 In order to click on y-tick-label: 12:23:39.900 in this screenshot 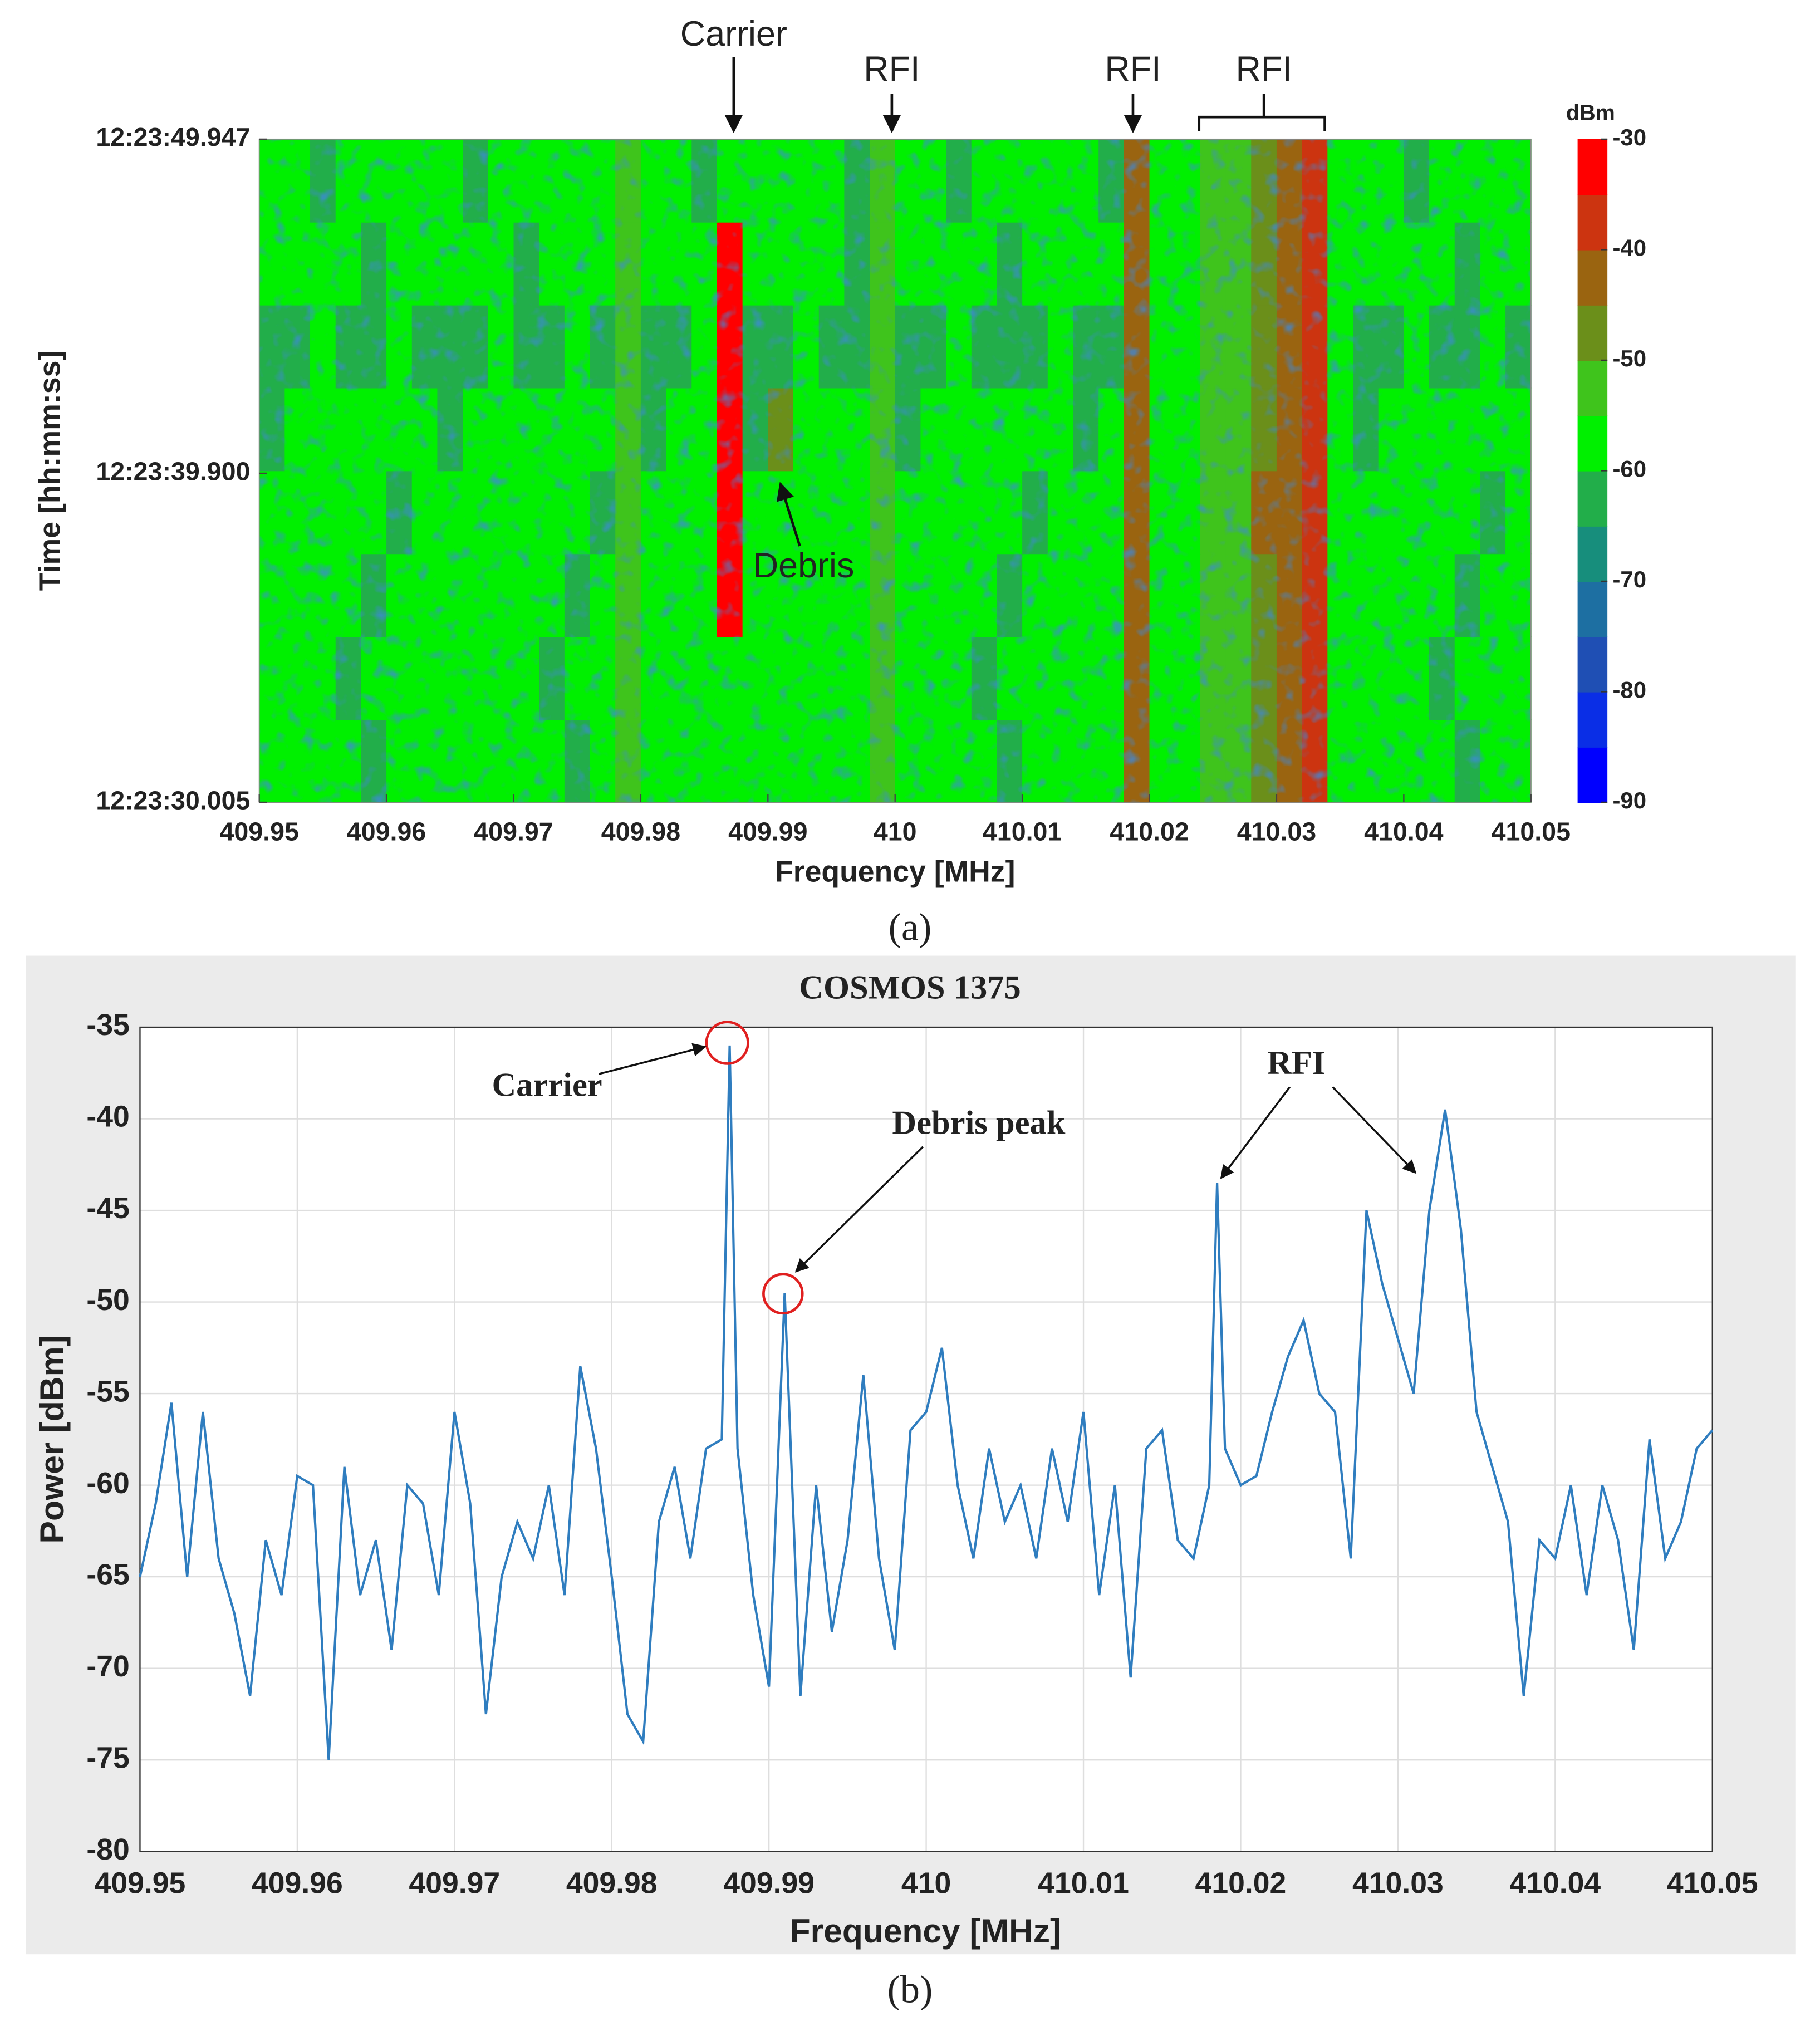, I will do `click(173, 471)`.